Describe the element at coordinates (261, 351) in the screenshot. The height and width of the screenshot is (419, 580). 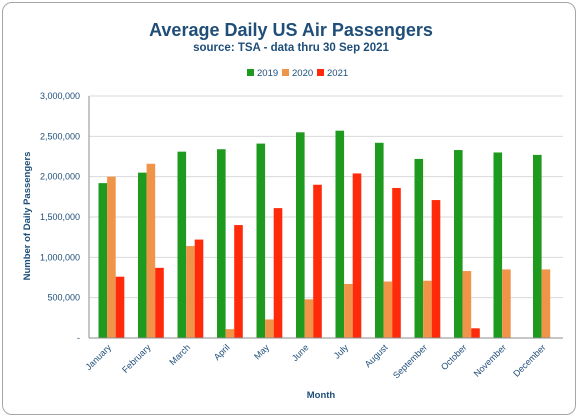
I see `x-tick-label: May` at that location.